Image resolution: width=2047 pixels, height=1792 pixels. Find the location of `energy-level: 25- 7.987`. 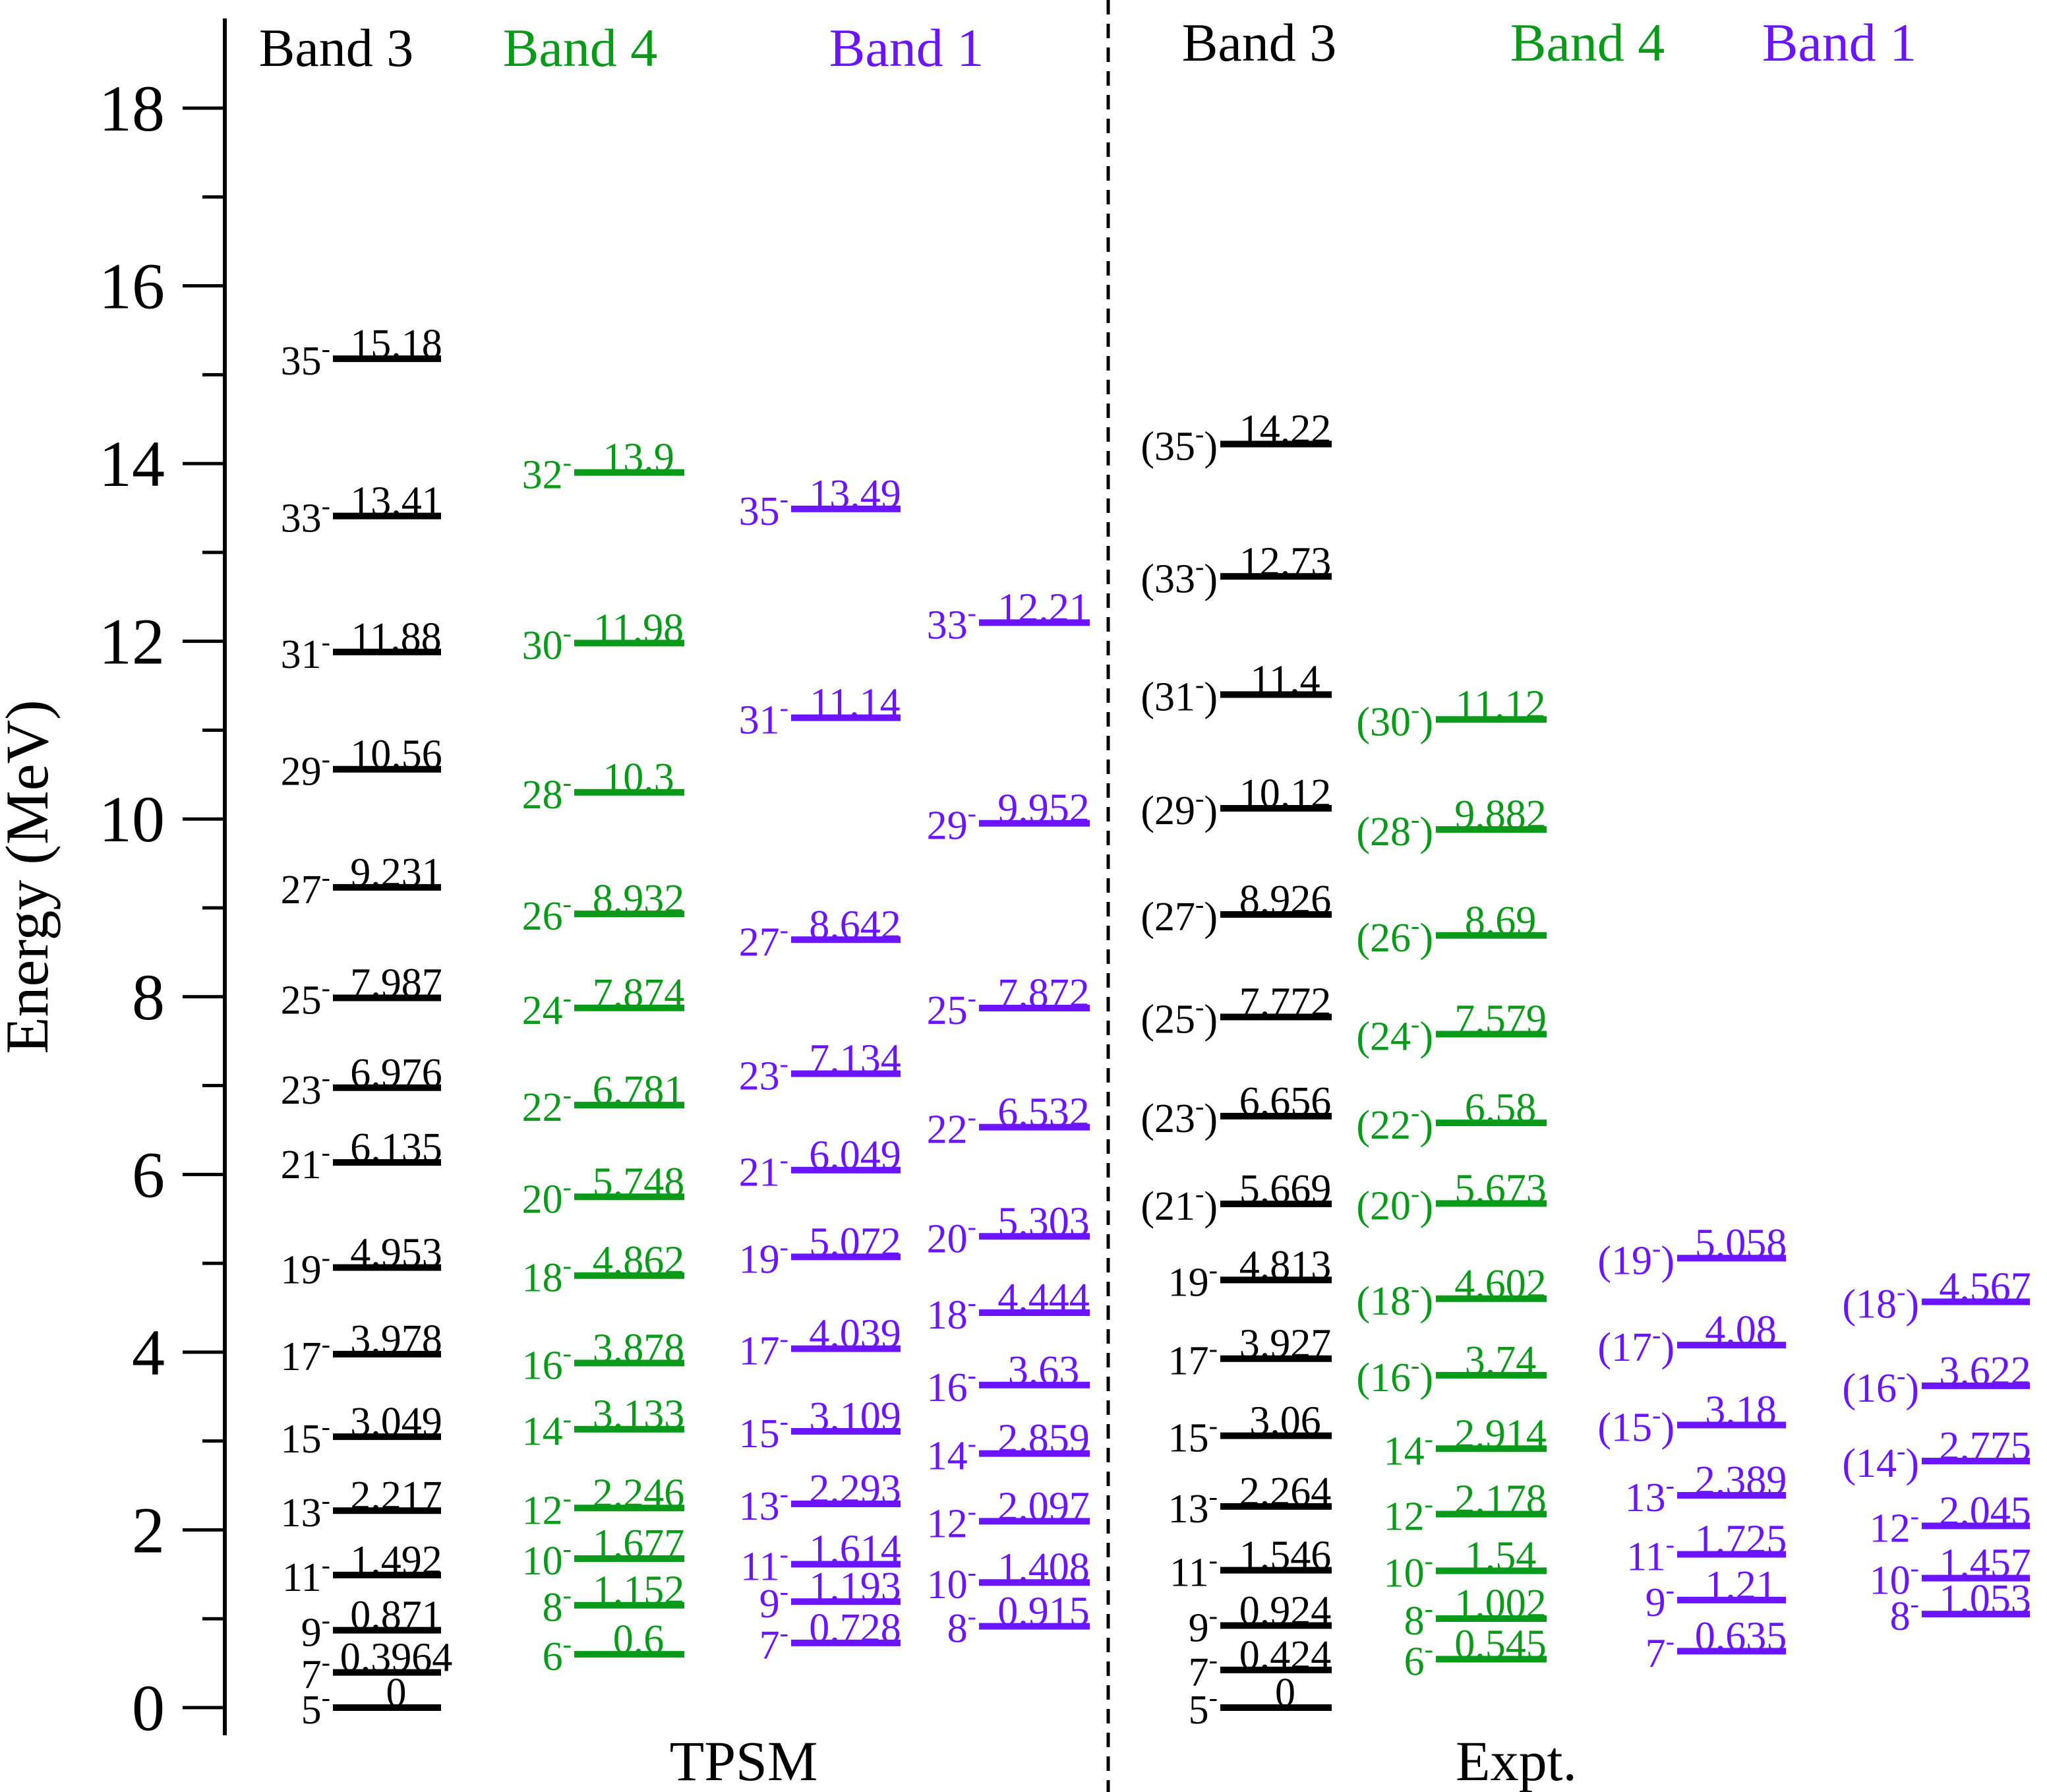

energy-level: 25- 7.987 is located at coordinates (361, 992).